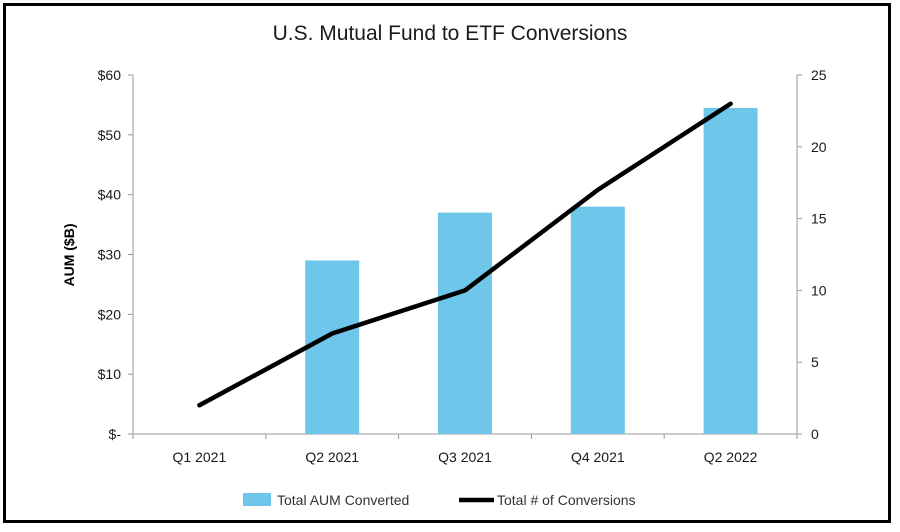 The height and width of the screenshot is (532, 900). Describe the element at coordinates (110, 255) in the screenshot. I see `y-tick-label: $30` at that location.